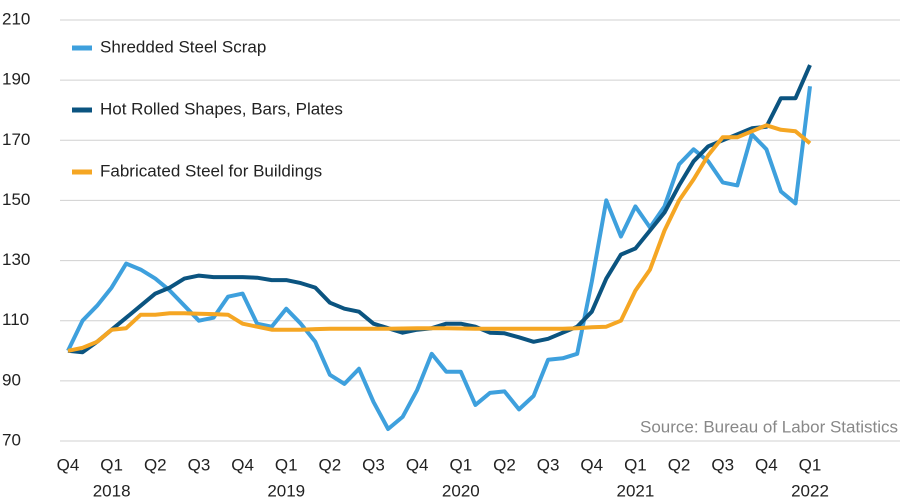 The image size is (900, 504). Describe the element at coordinates (461, 490) in the screenshot. I see `x-year-label: 2020` at that location.